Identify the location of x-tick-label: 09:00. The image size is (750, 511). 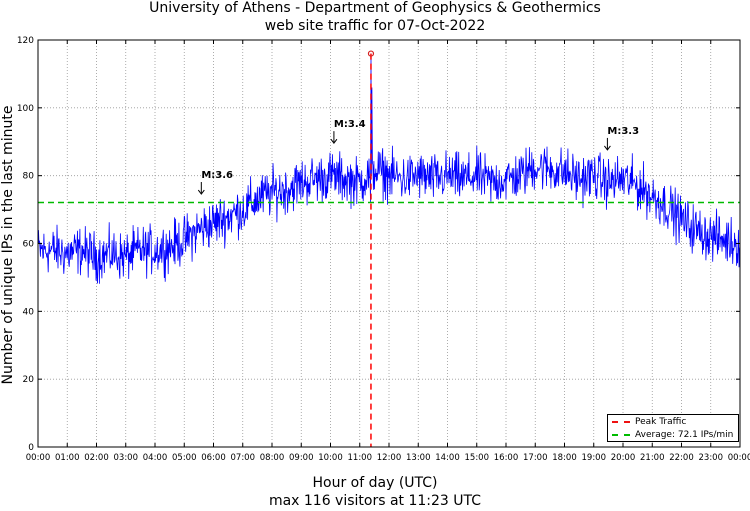
(301, 458).